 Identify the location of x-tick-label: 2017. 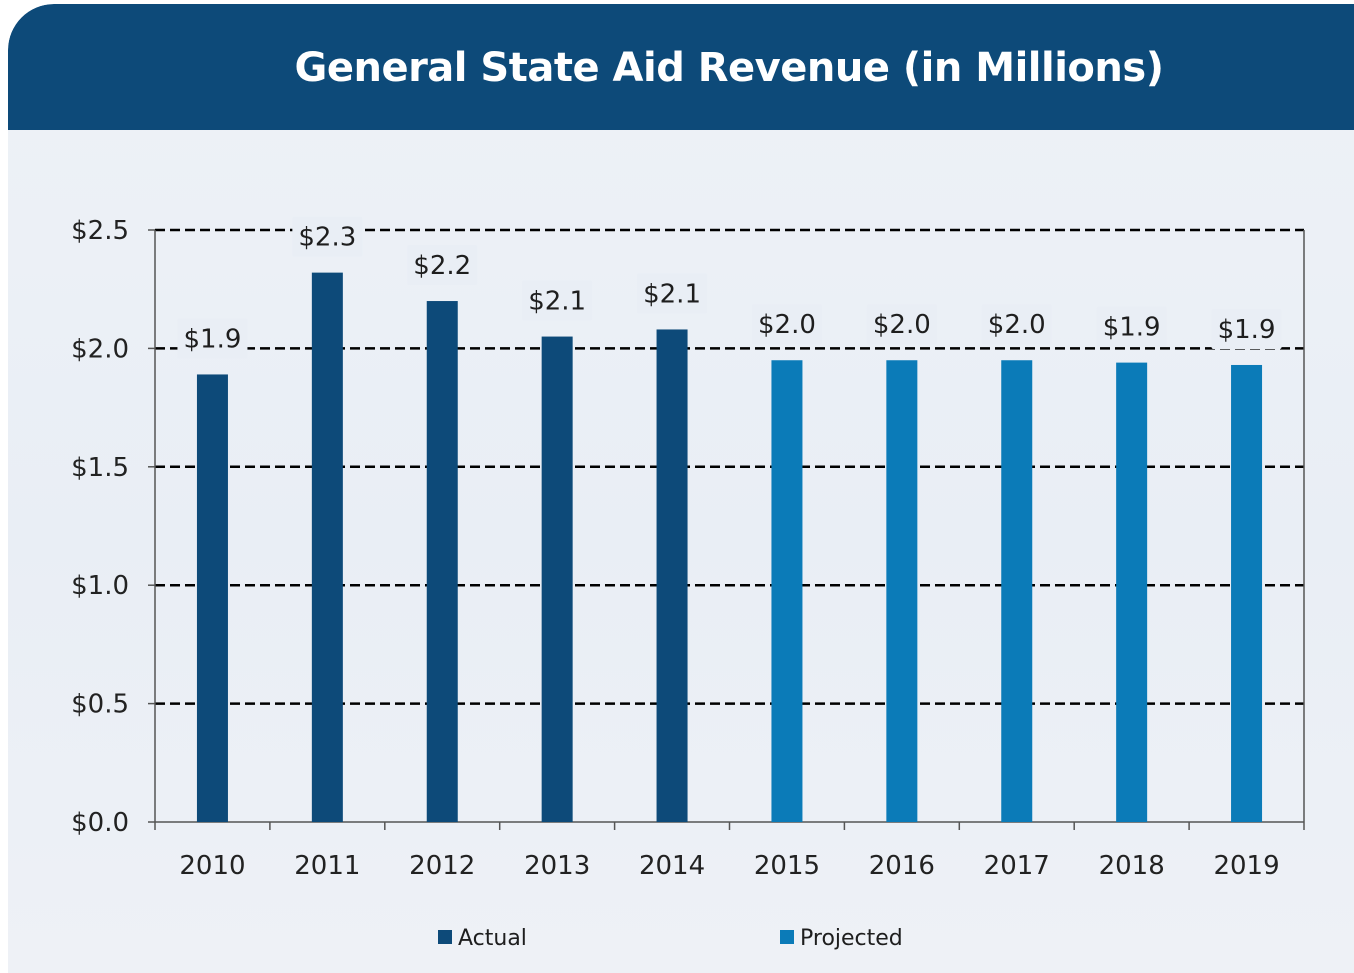
(1017, 866).